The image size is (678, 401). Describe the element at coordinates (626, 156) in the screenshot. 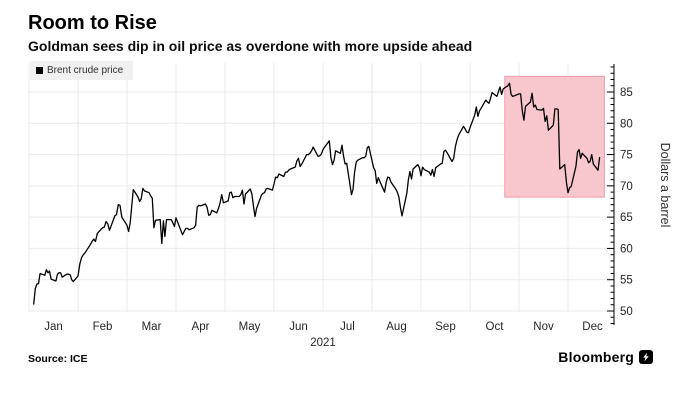

I see `y-tick-label: 75` at that location.